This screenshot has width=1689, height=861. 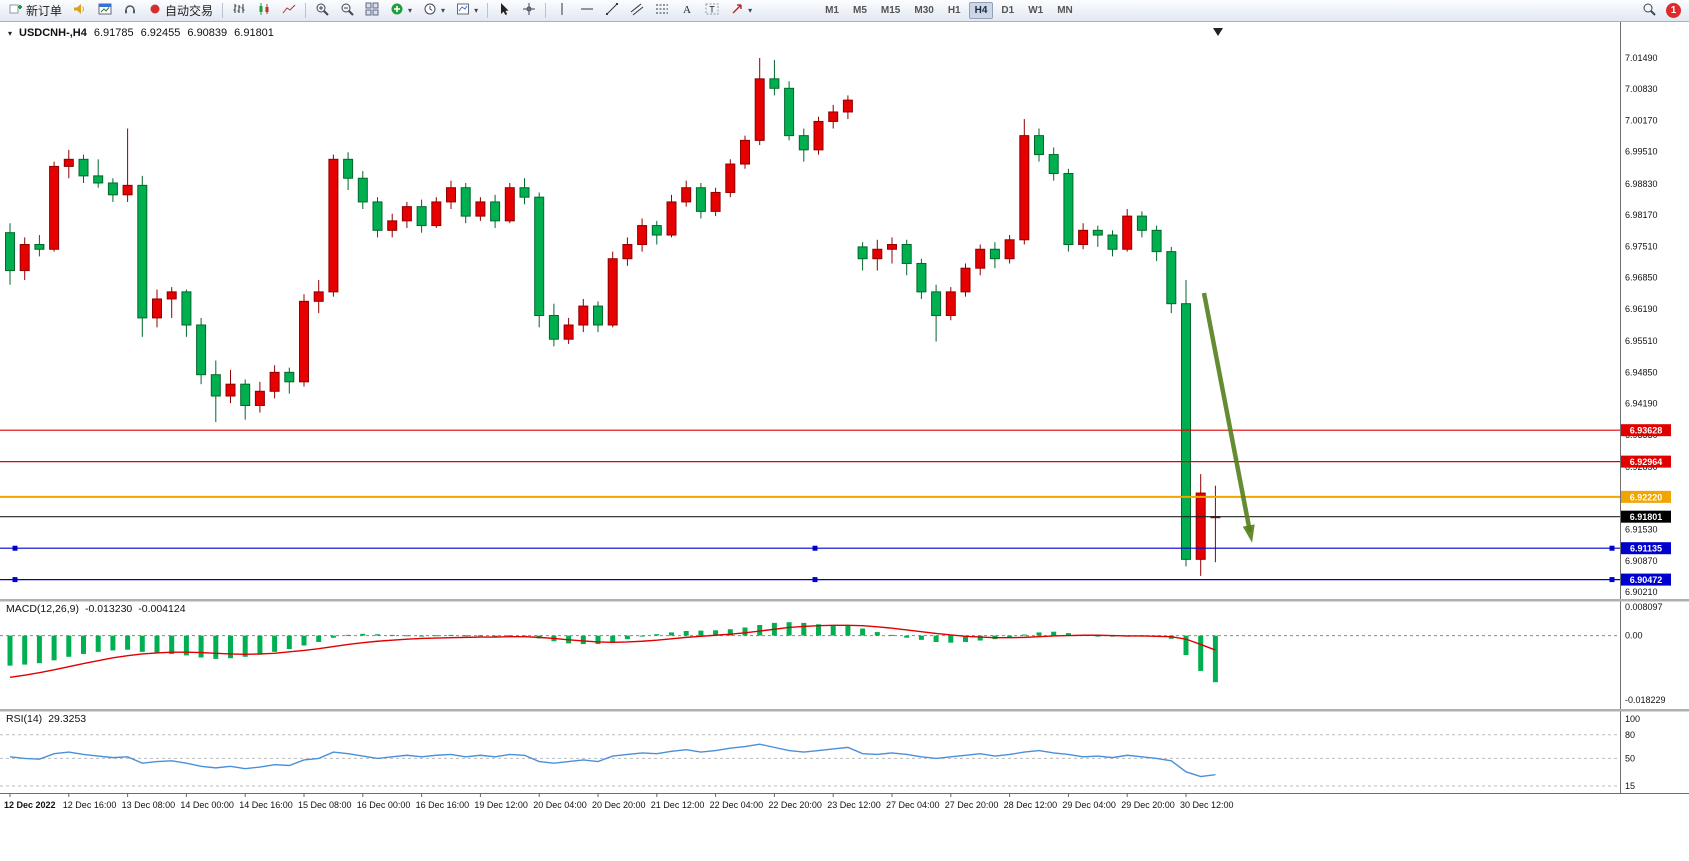 What do you see at coordinates (529, 10) in the screenshot?
I see `crosshair-button` at bounding box center [529, 10].